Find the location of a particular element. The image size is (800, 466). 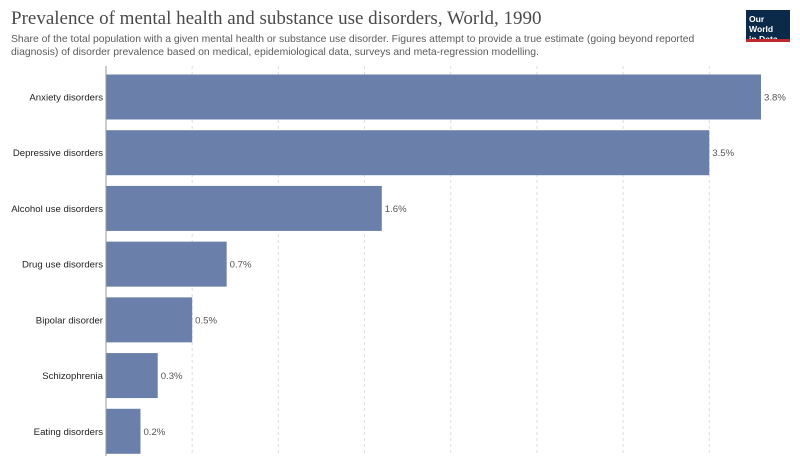

value-label-4: 0.5% is located at coordinates (206, 320).